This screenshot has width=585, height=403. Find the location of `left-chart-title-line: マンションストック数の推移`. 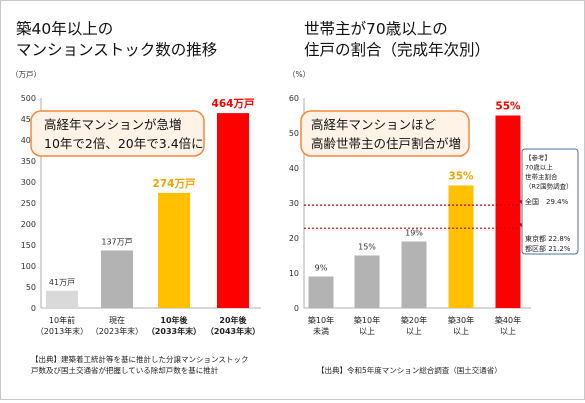

left-chart-title-line: マンションストック数の推移 is located at coordinates (116, 50).